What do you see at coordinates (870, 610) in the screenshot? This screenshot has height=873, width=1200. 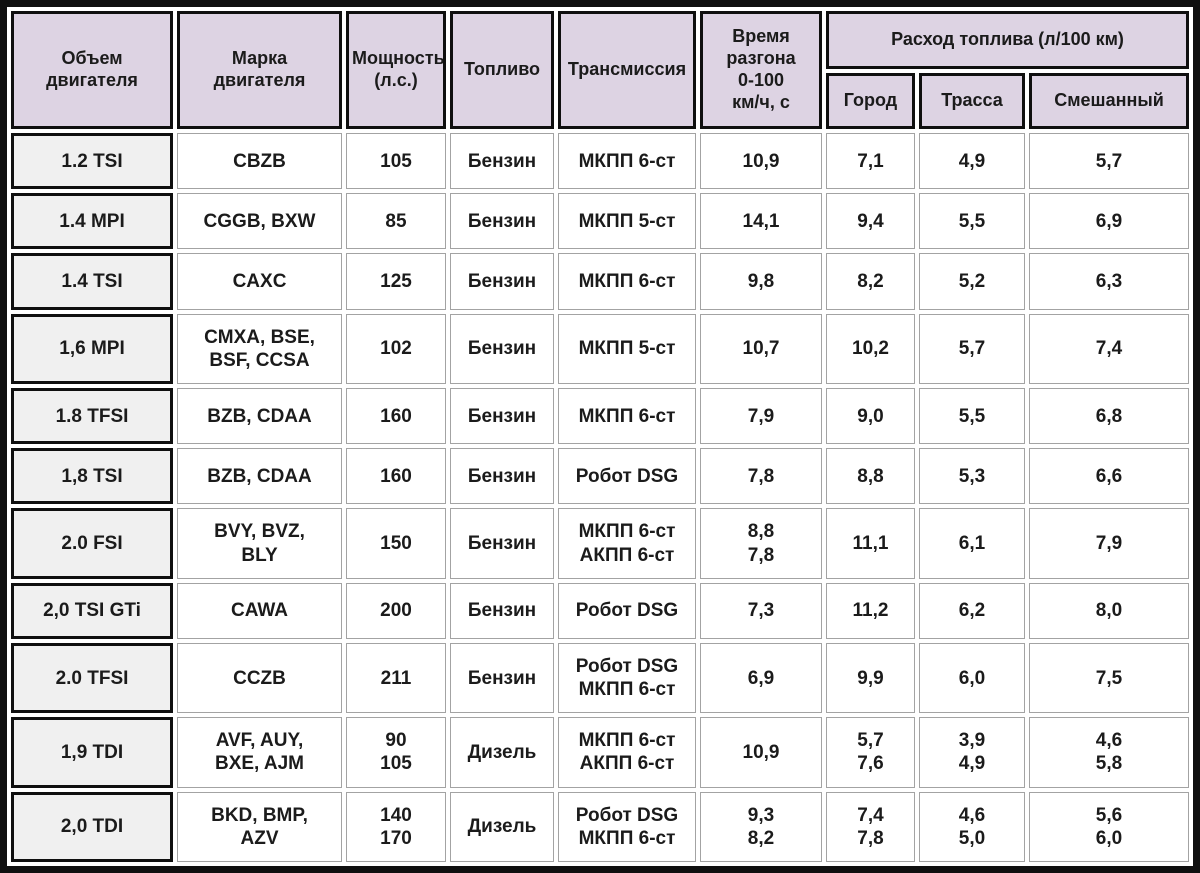 I see `cell-city: 11,2` at bounding box center [870, 610].